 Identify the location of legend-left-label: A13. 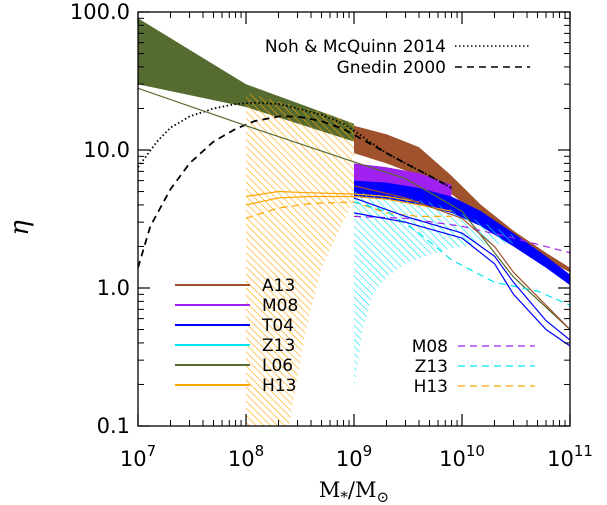
(278, 286).